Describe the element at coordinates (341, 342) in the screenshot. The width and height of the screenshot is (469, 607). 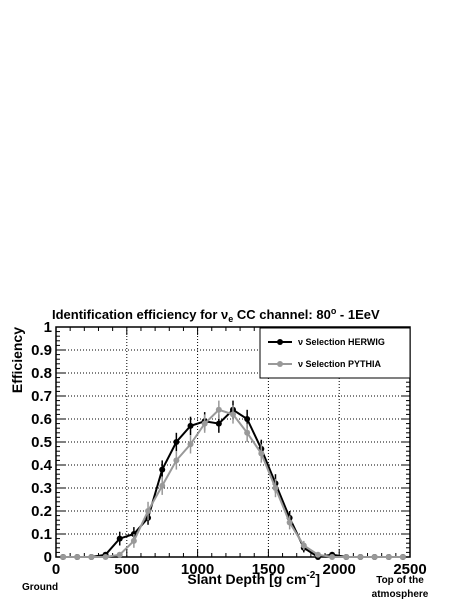
I see `legend-label: ν Selection HERWIG` at that location.